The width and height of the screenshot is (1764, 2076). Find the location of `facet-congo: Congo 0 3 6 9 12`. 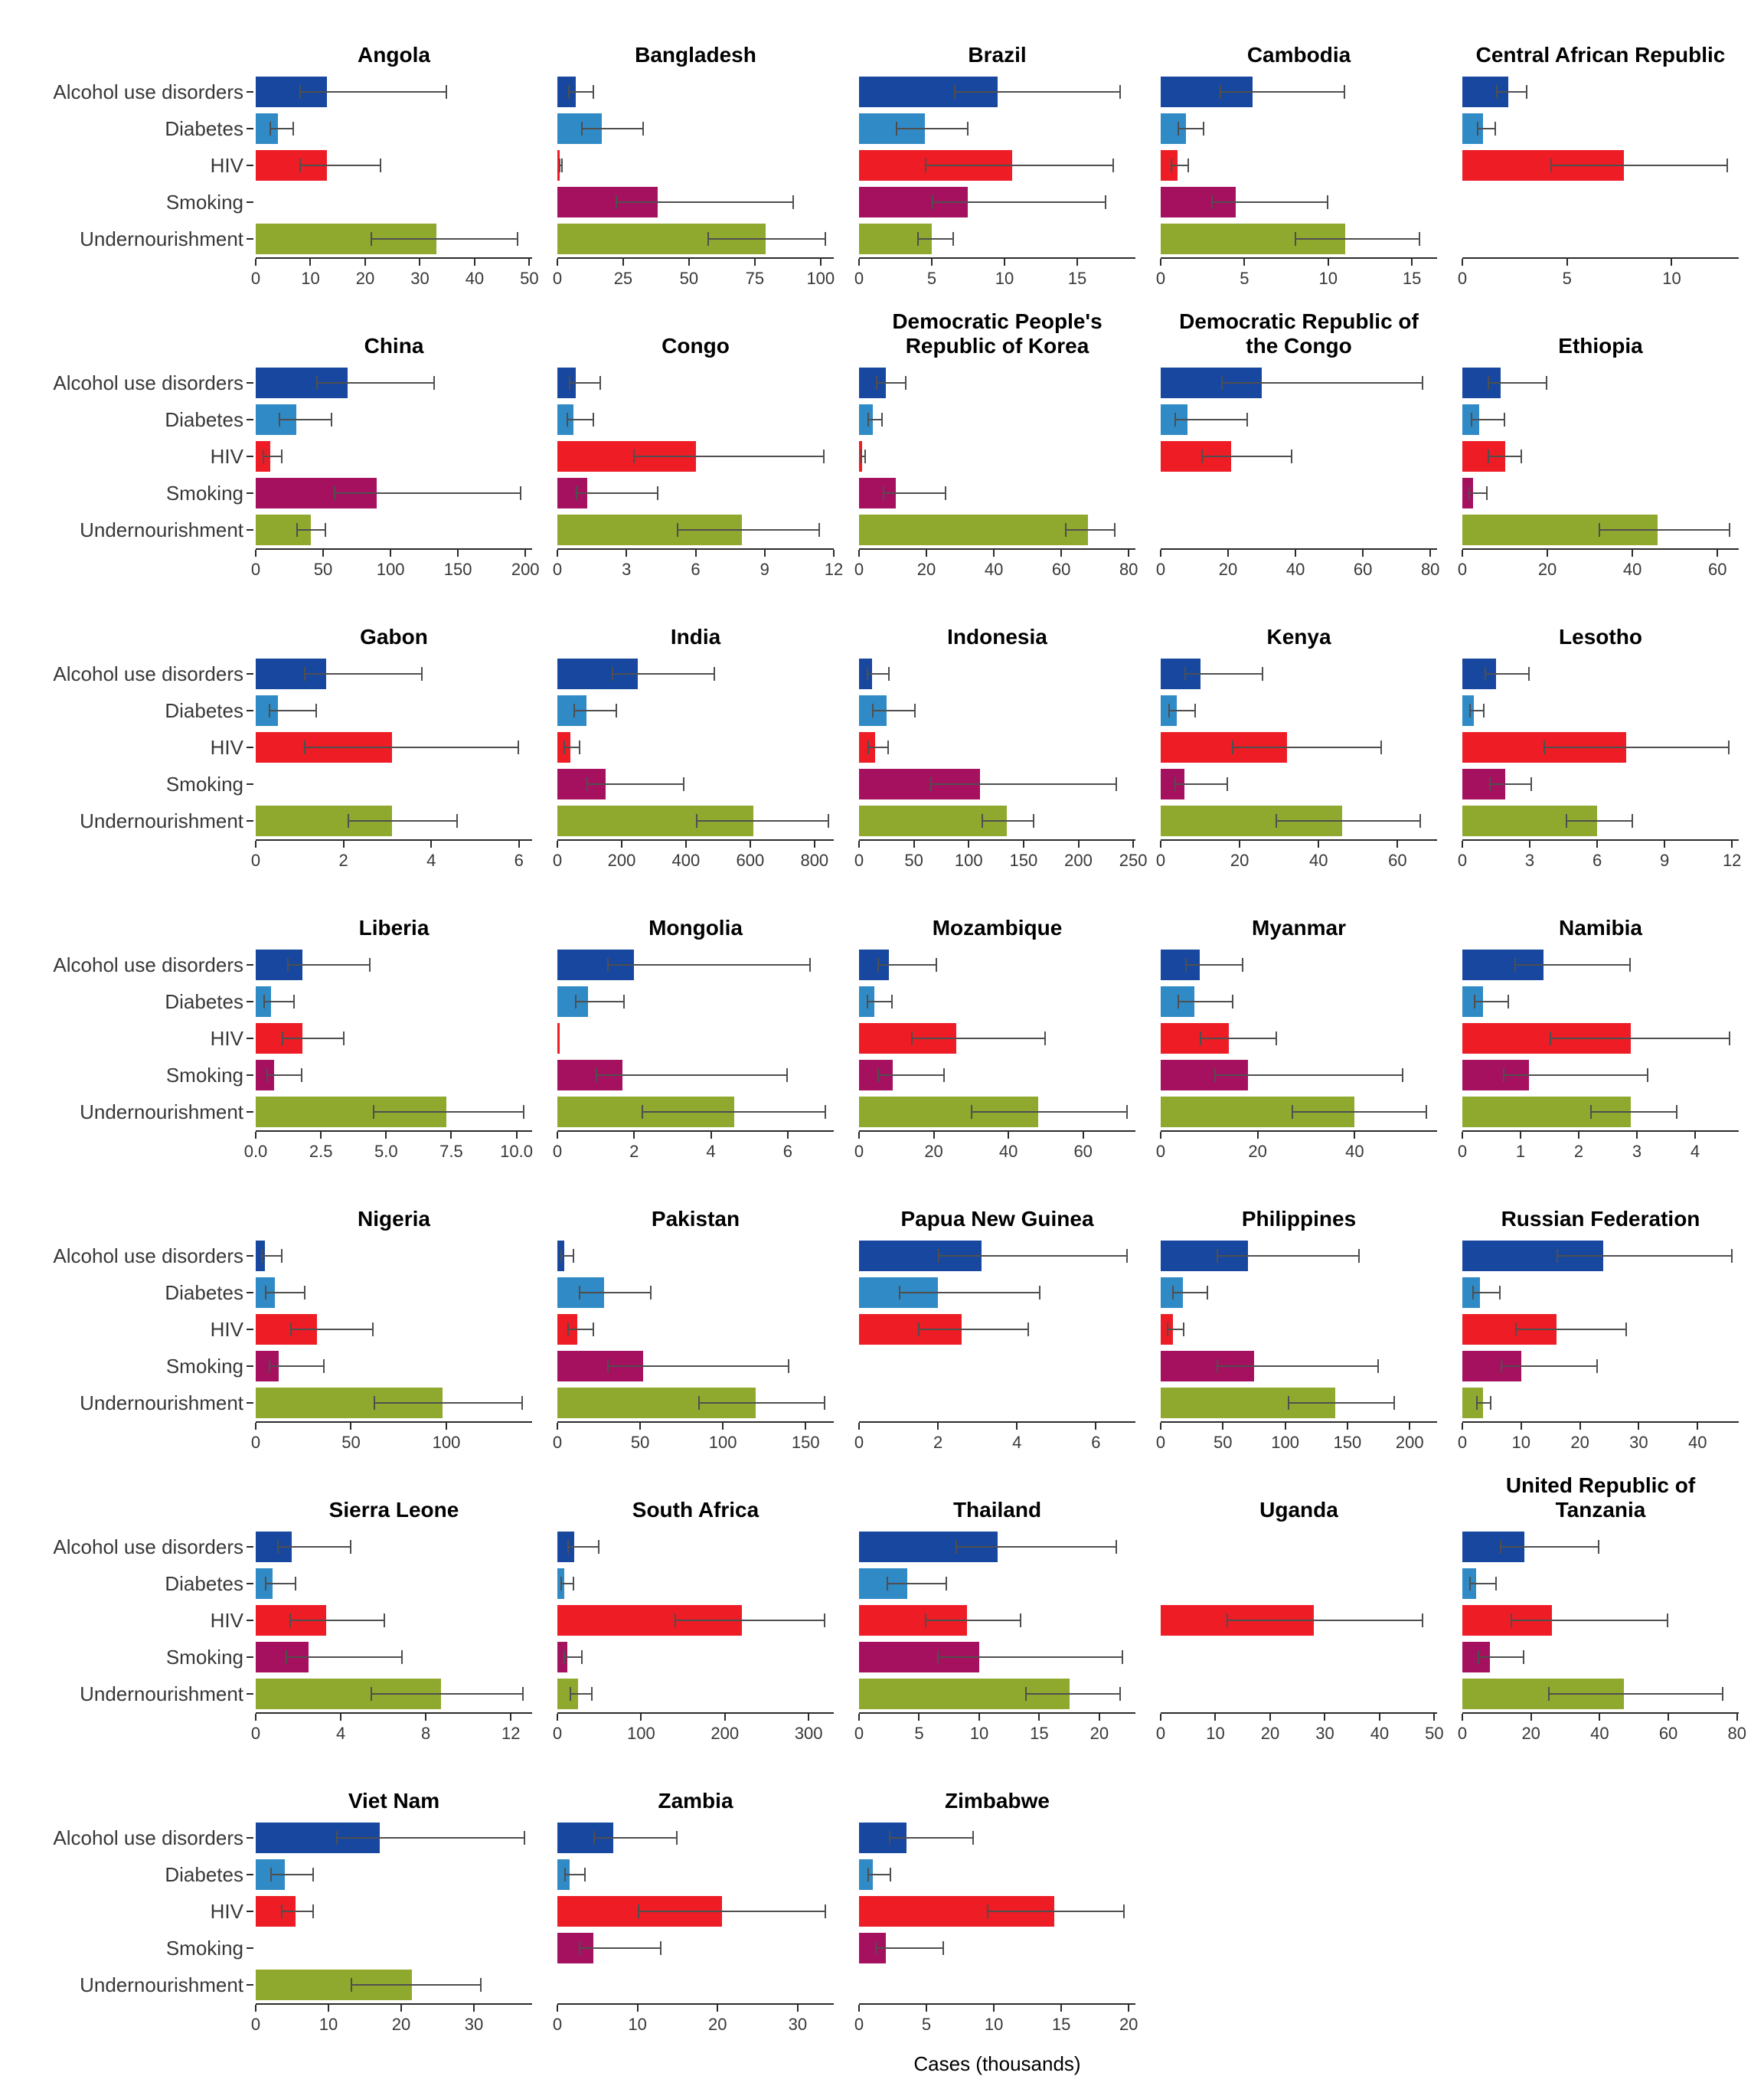

facet-congo: Congo 0 3 6 9 12 is located at coordinates (698, 446).